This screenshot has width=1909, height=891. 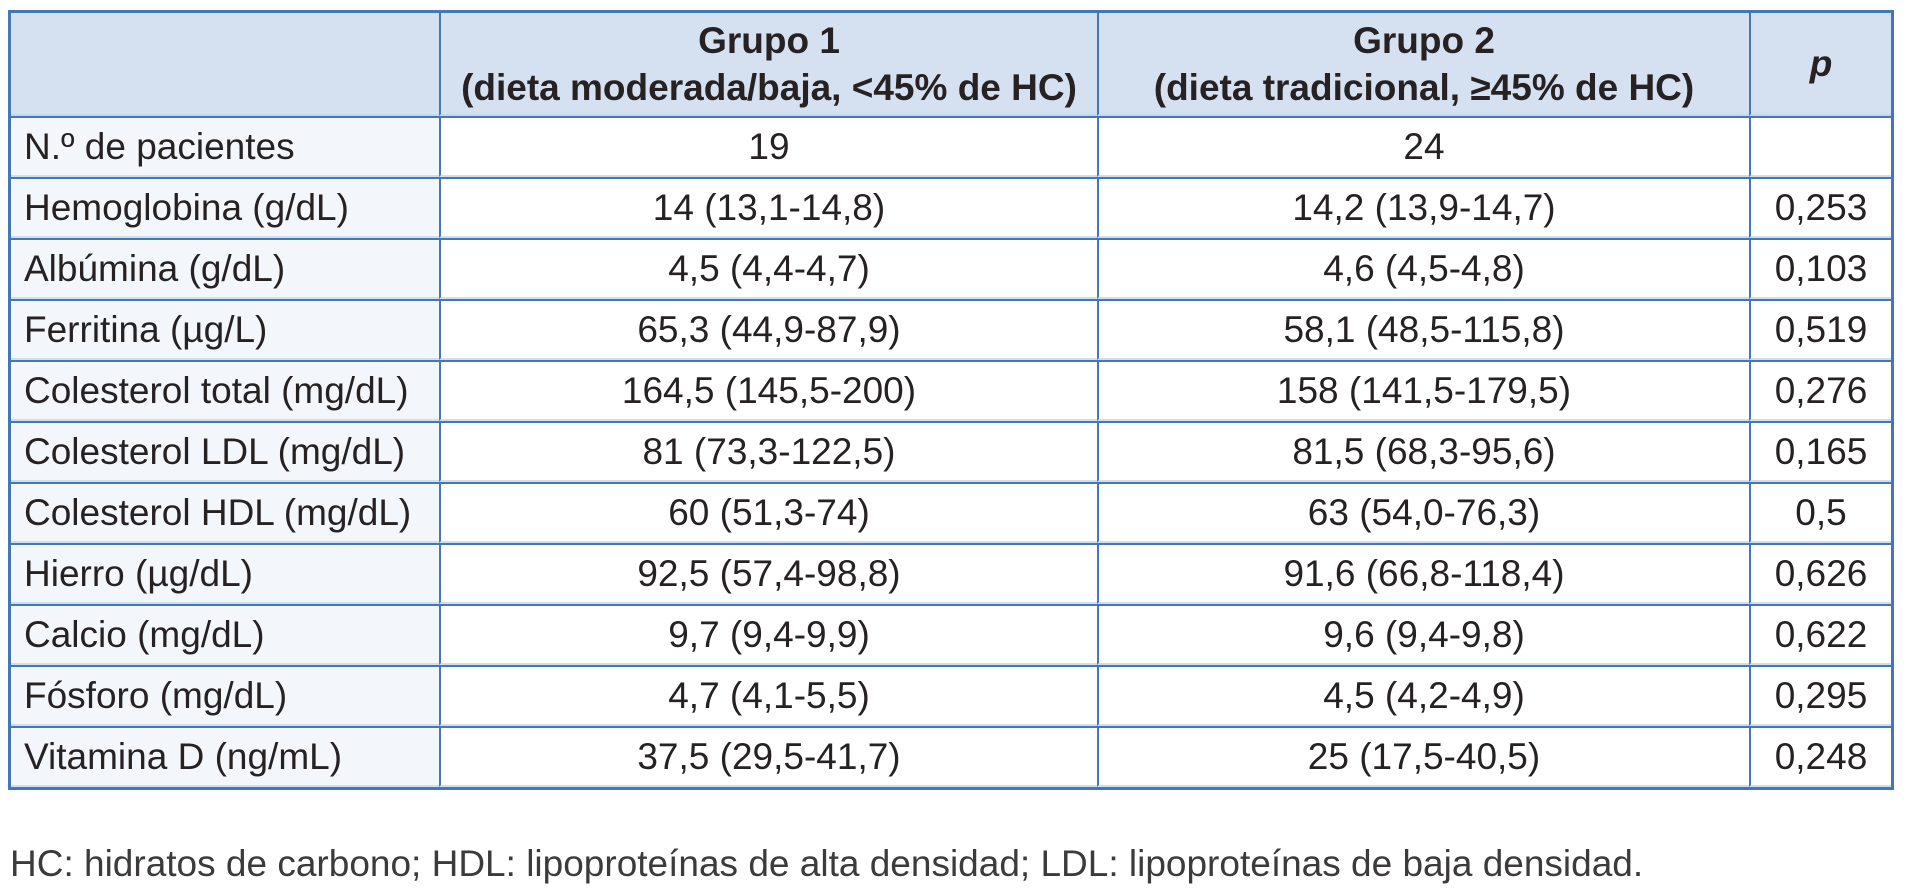 I want to click on p-value: 0,519, so click(x=1820, y=329).